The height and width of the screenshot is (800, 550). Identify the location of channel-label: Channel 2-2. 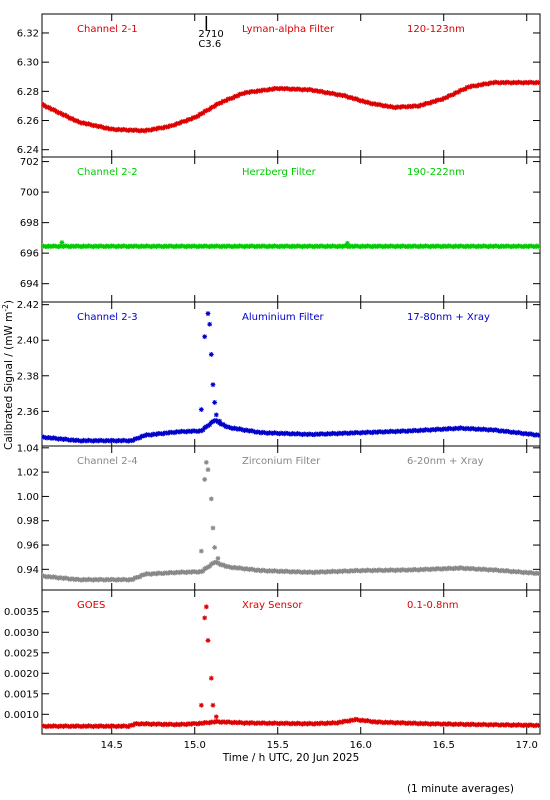
(107, 172).